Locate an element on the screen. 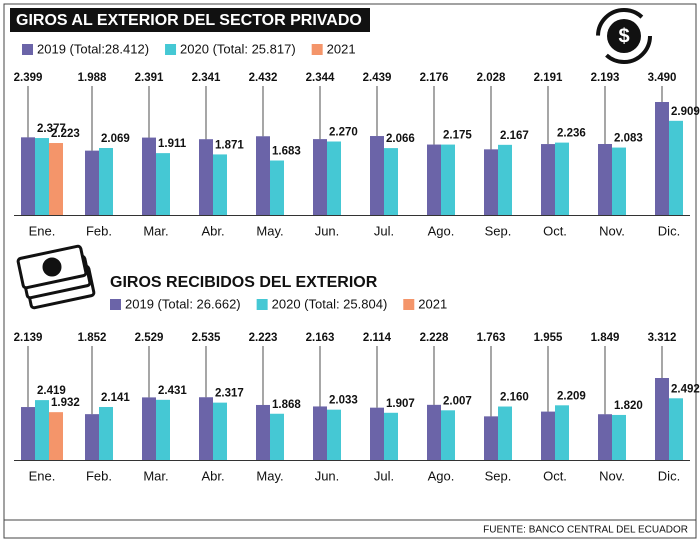 The image size is (700, 542). x-tick-label: Ene. is located at coordinates (42, 230).